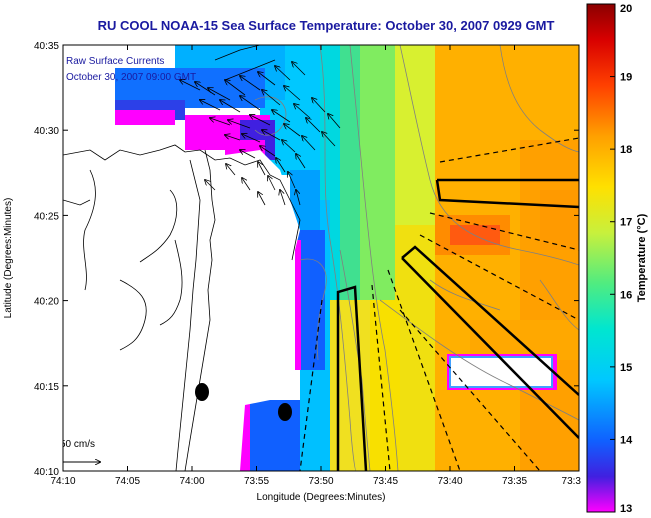 This screenshot has height=518, width=651. Describe the element at coordinates (621, 259) in the screenshot. I see `colorbar-ticks: 20 19 18 17 16 15 14 13` at that location.